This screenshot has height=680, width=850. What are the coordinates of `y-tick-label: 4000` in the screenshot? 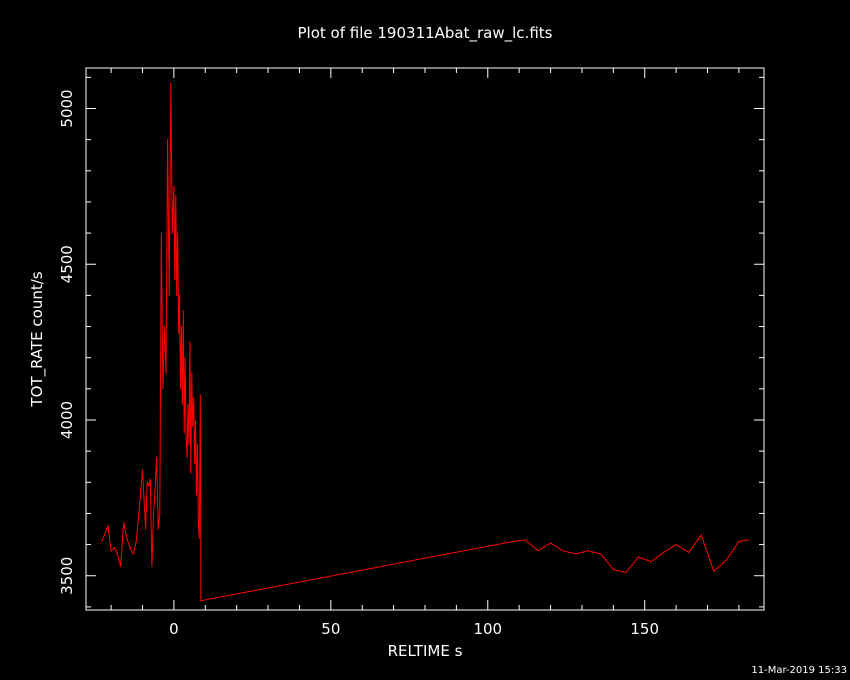 It's located at (67, 420).